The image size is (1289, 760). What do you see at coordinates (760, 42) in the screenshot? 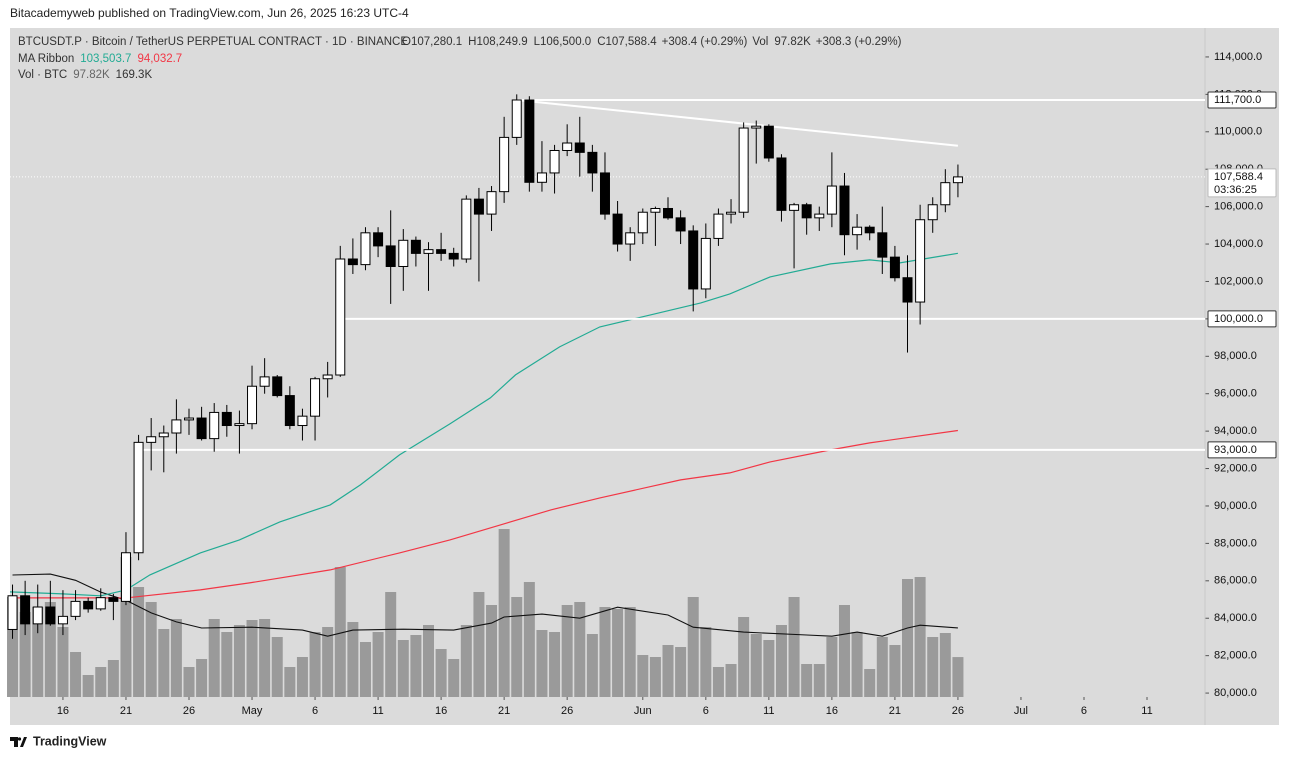
I see `ohlc-part: Vol` at bounding box center [760, 42].